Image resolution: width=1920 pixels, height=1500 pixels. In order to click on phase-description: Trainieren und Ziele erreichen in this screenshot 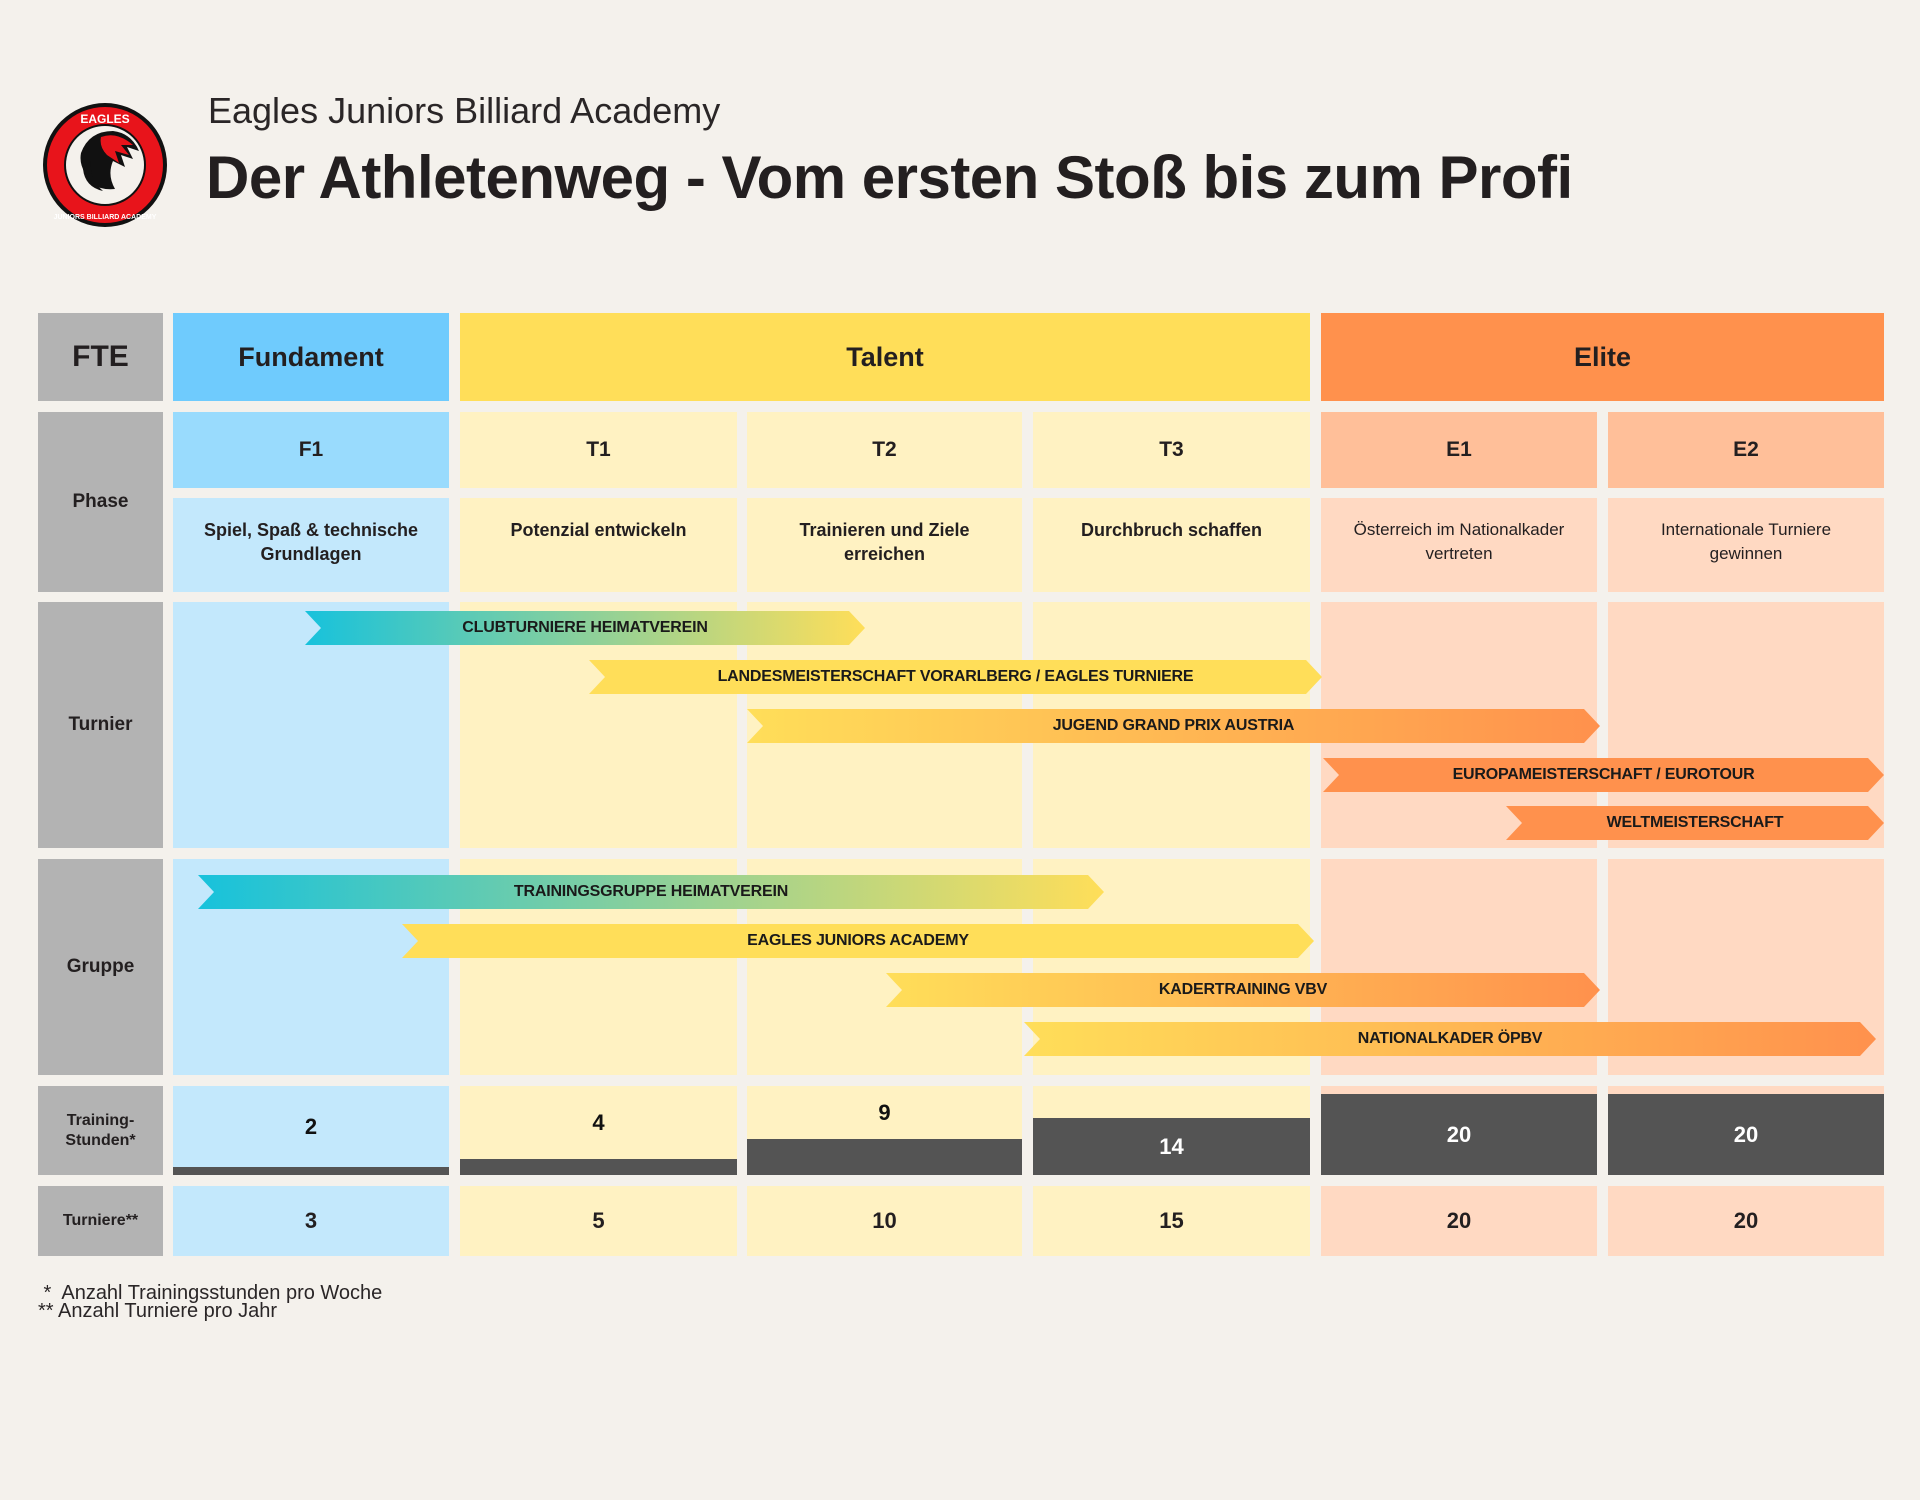, I will do `click(884, 545)`.